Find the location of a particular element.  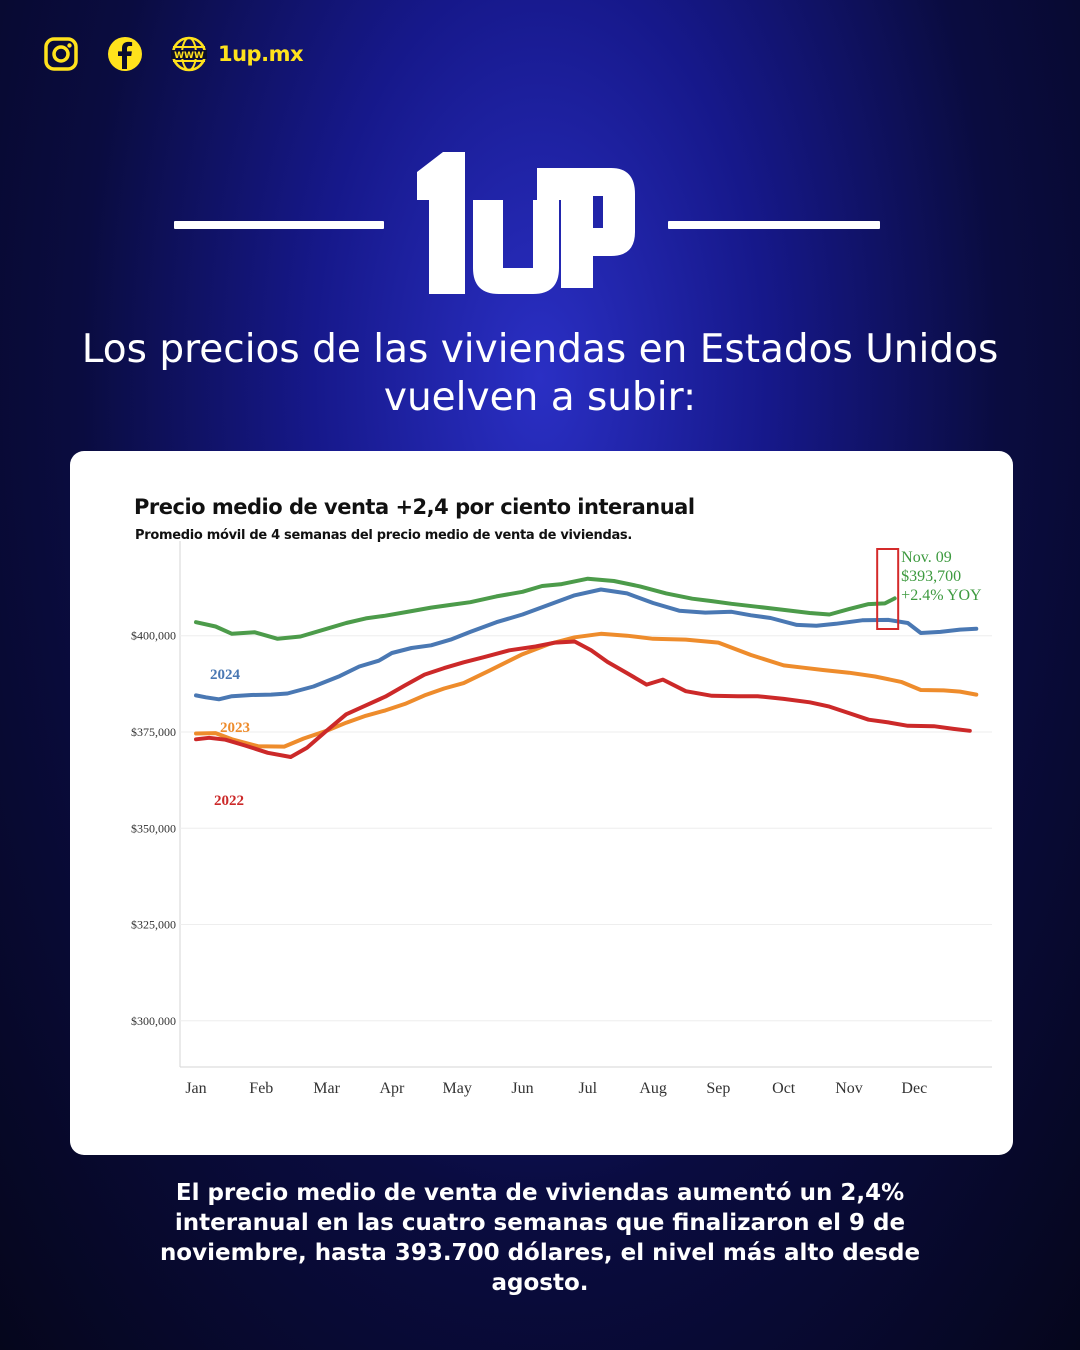

x-tick-label: Jan is located at coordinates (195, 1088).